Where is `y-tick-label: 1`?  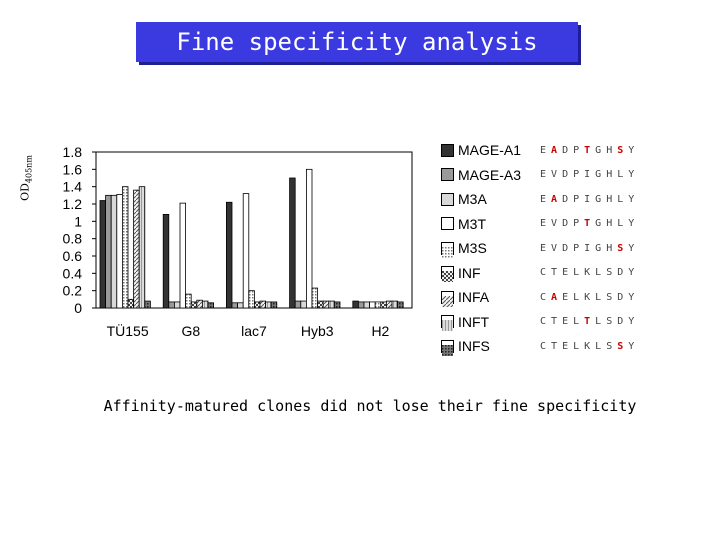
y-tick-label: 1 is located at coordinates (78, 221).